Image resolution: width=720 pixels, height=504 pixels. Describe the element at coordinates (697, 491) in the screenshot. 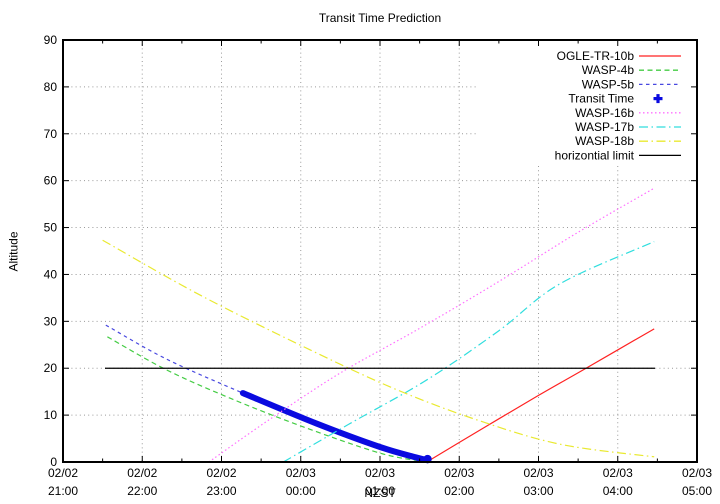

I see `x-tick-label-time: 05:00` at that location.